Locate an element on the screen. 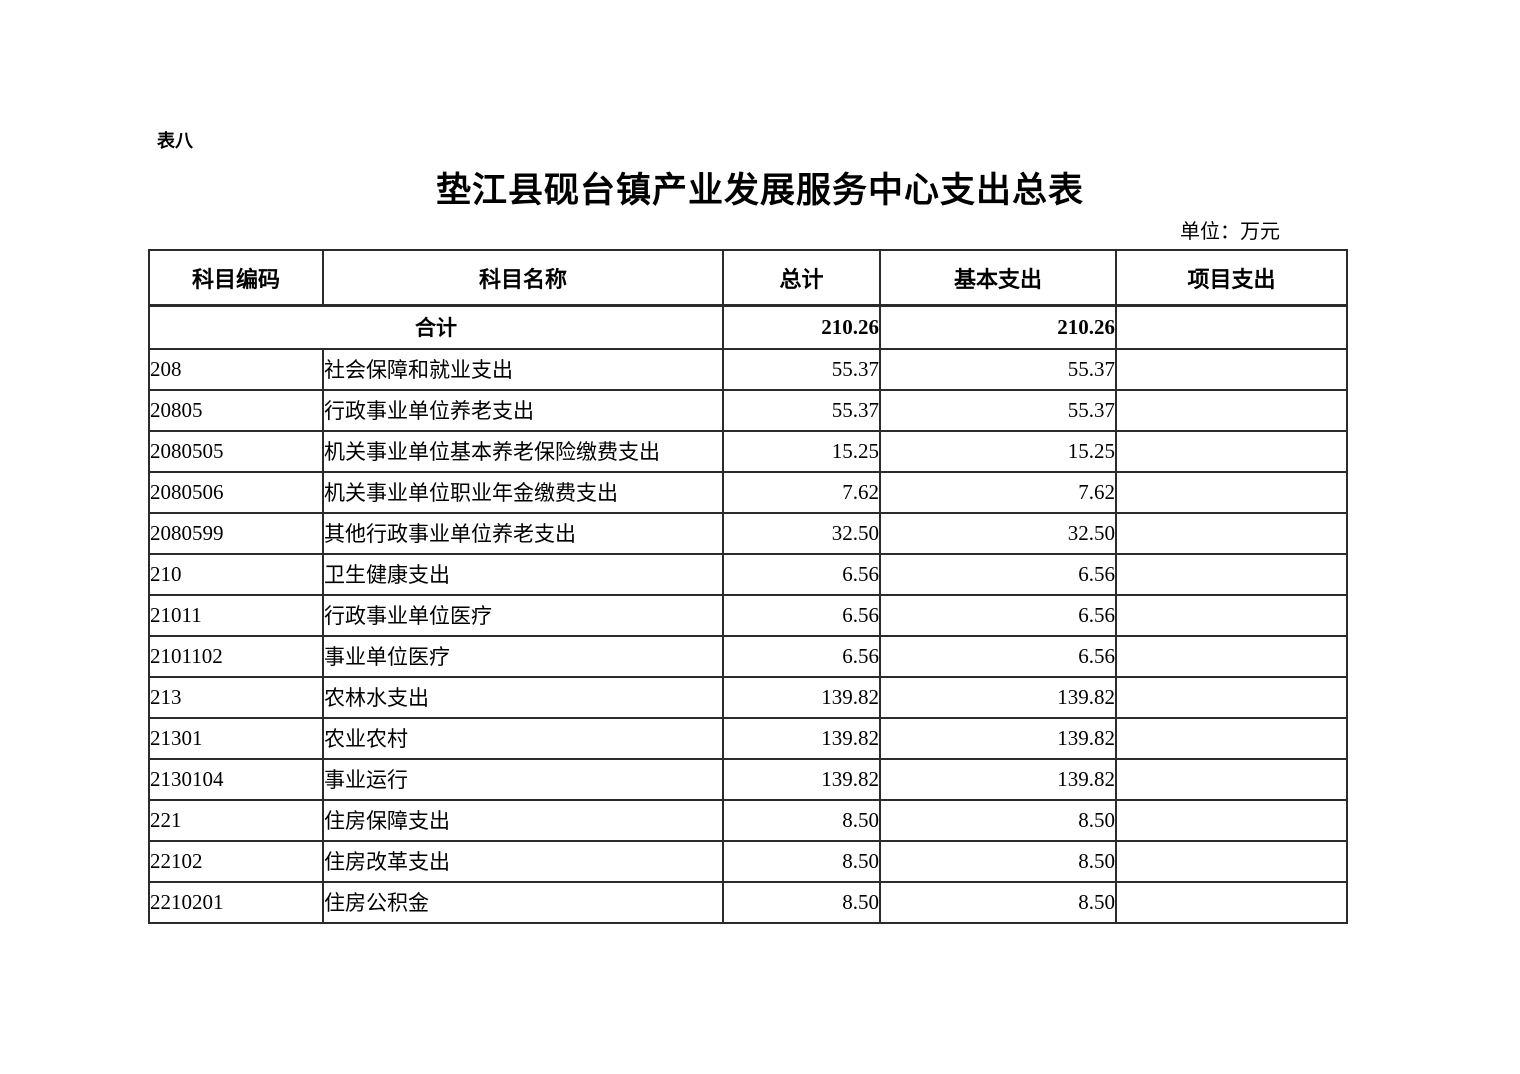 Image resolution: width=1520 pixels, height=1074 pixels. table-row: 208 社会保障和就业支出 55.37 55.37 is located at coordinates (748, 369).